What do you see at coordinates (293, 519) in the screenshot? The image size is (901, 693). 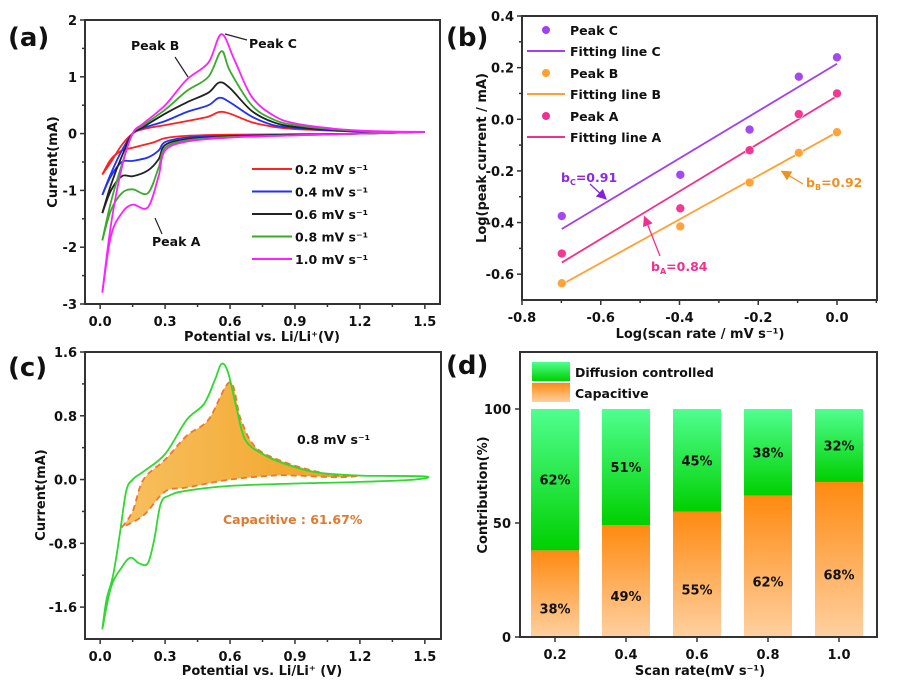 I see `capacitive-percent-label: Capacitive : 61.67%` at bounding box center [293, 519].